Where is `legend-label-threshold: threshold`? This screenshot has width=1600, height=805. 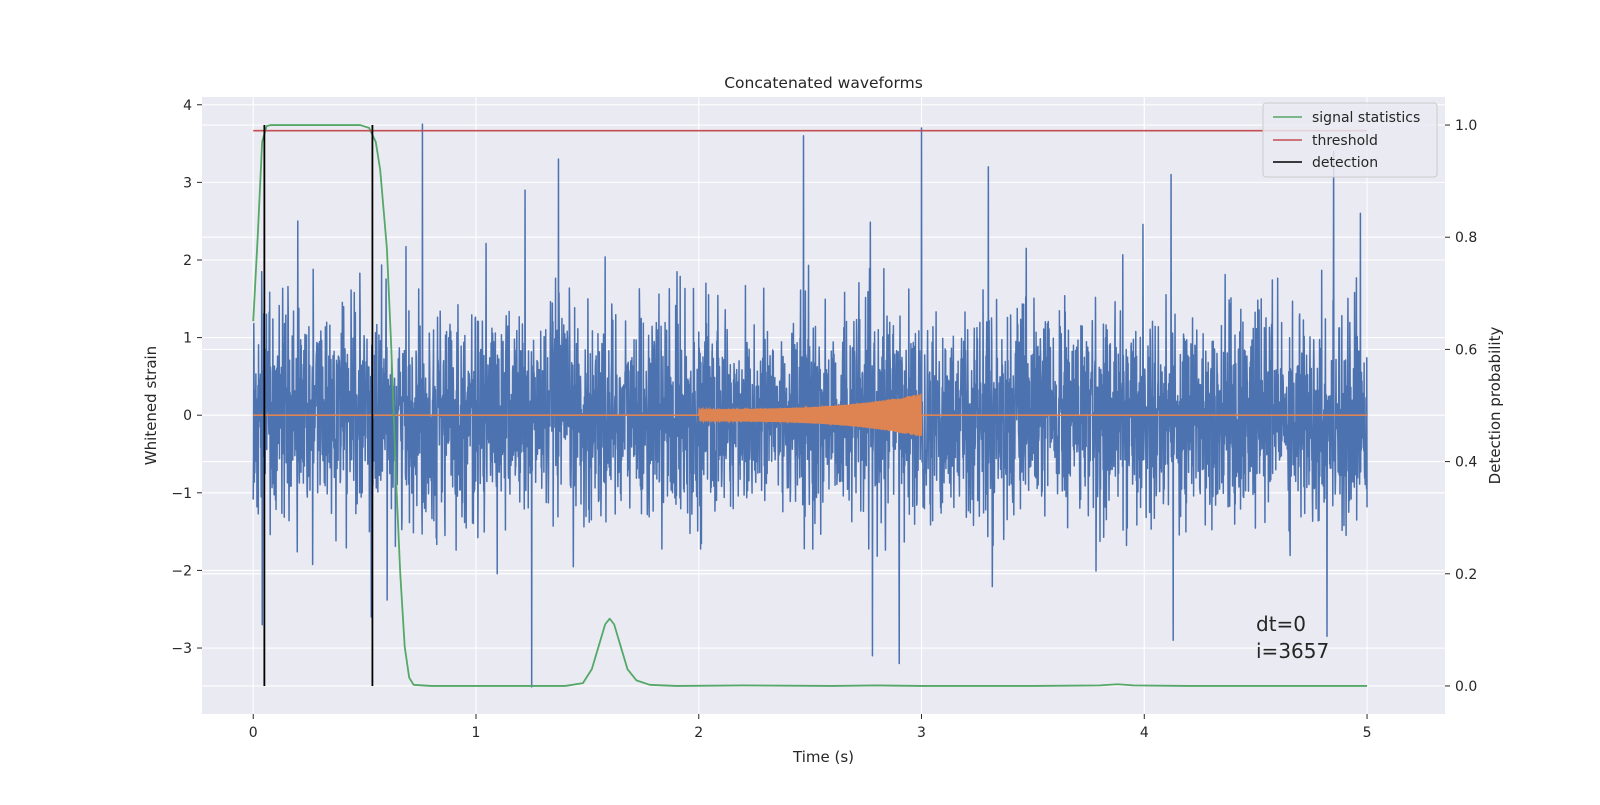 legend-label-threshold: threshold is located at coordinates (1345, 141).